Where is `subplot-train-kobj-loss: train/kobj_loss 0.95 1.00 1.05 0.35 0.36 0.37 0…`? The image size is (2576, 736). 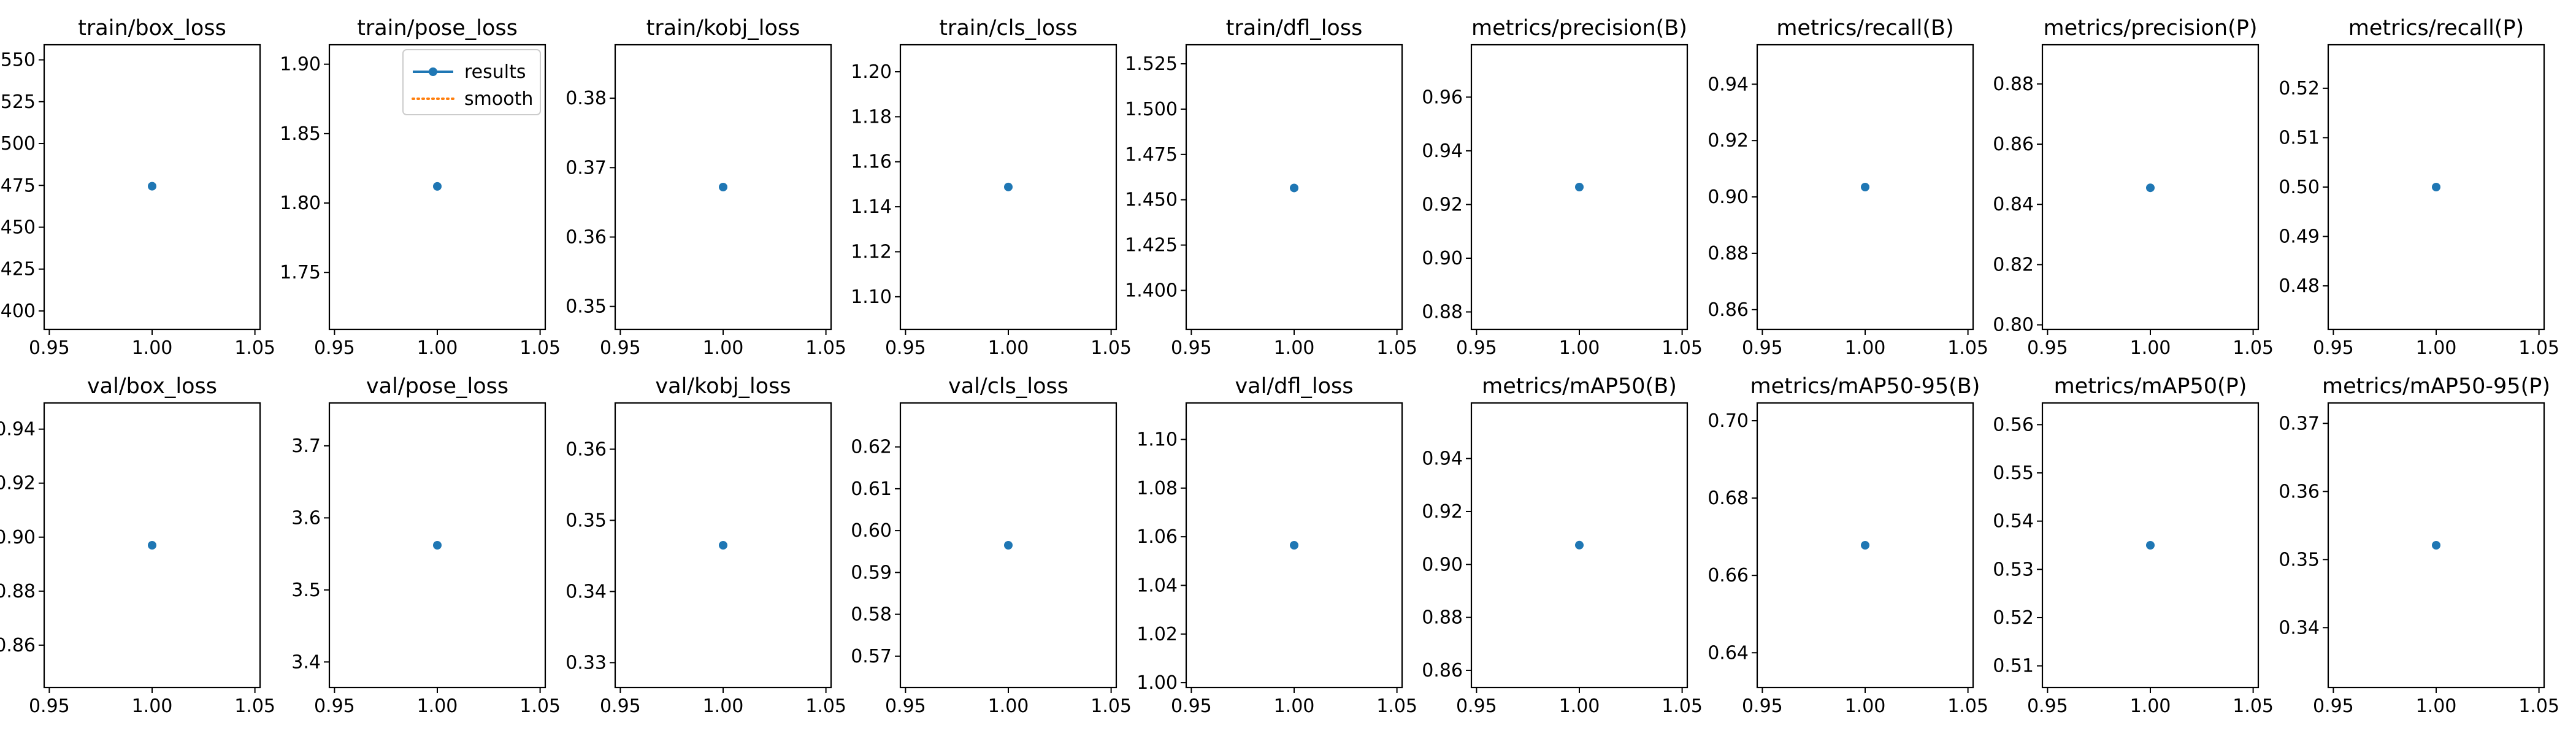 subplot-train-kobj-loss: train/kobj_loss 0.95 1.00 1.05 0.35 0.36 0.37 0… is located at coordinates (705, 187).